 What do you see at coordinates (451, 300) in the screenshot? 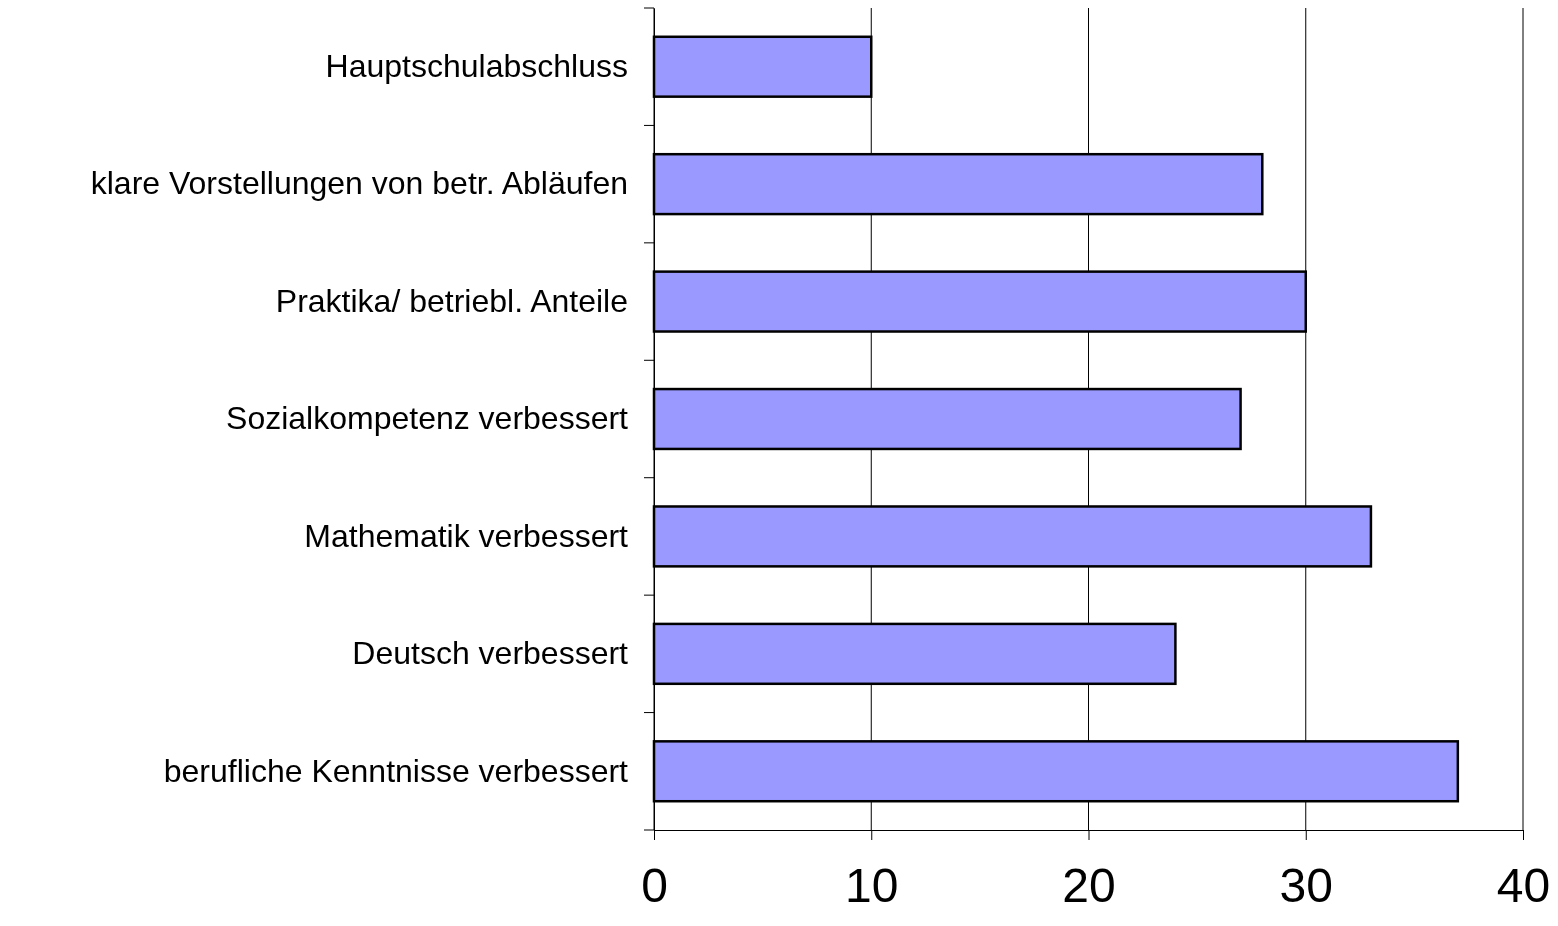
I see `y-tick-label: Praktika/ betriebl. Anteile` at bounding box center [451, 300].